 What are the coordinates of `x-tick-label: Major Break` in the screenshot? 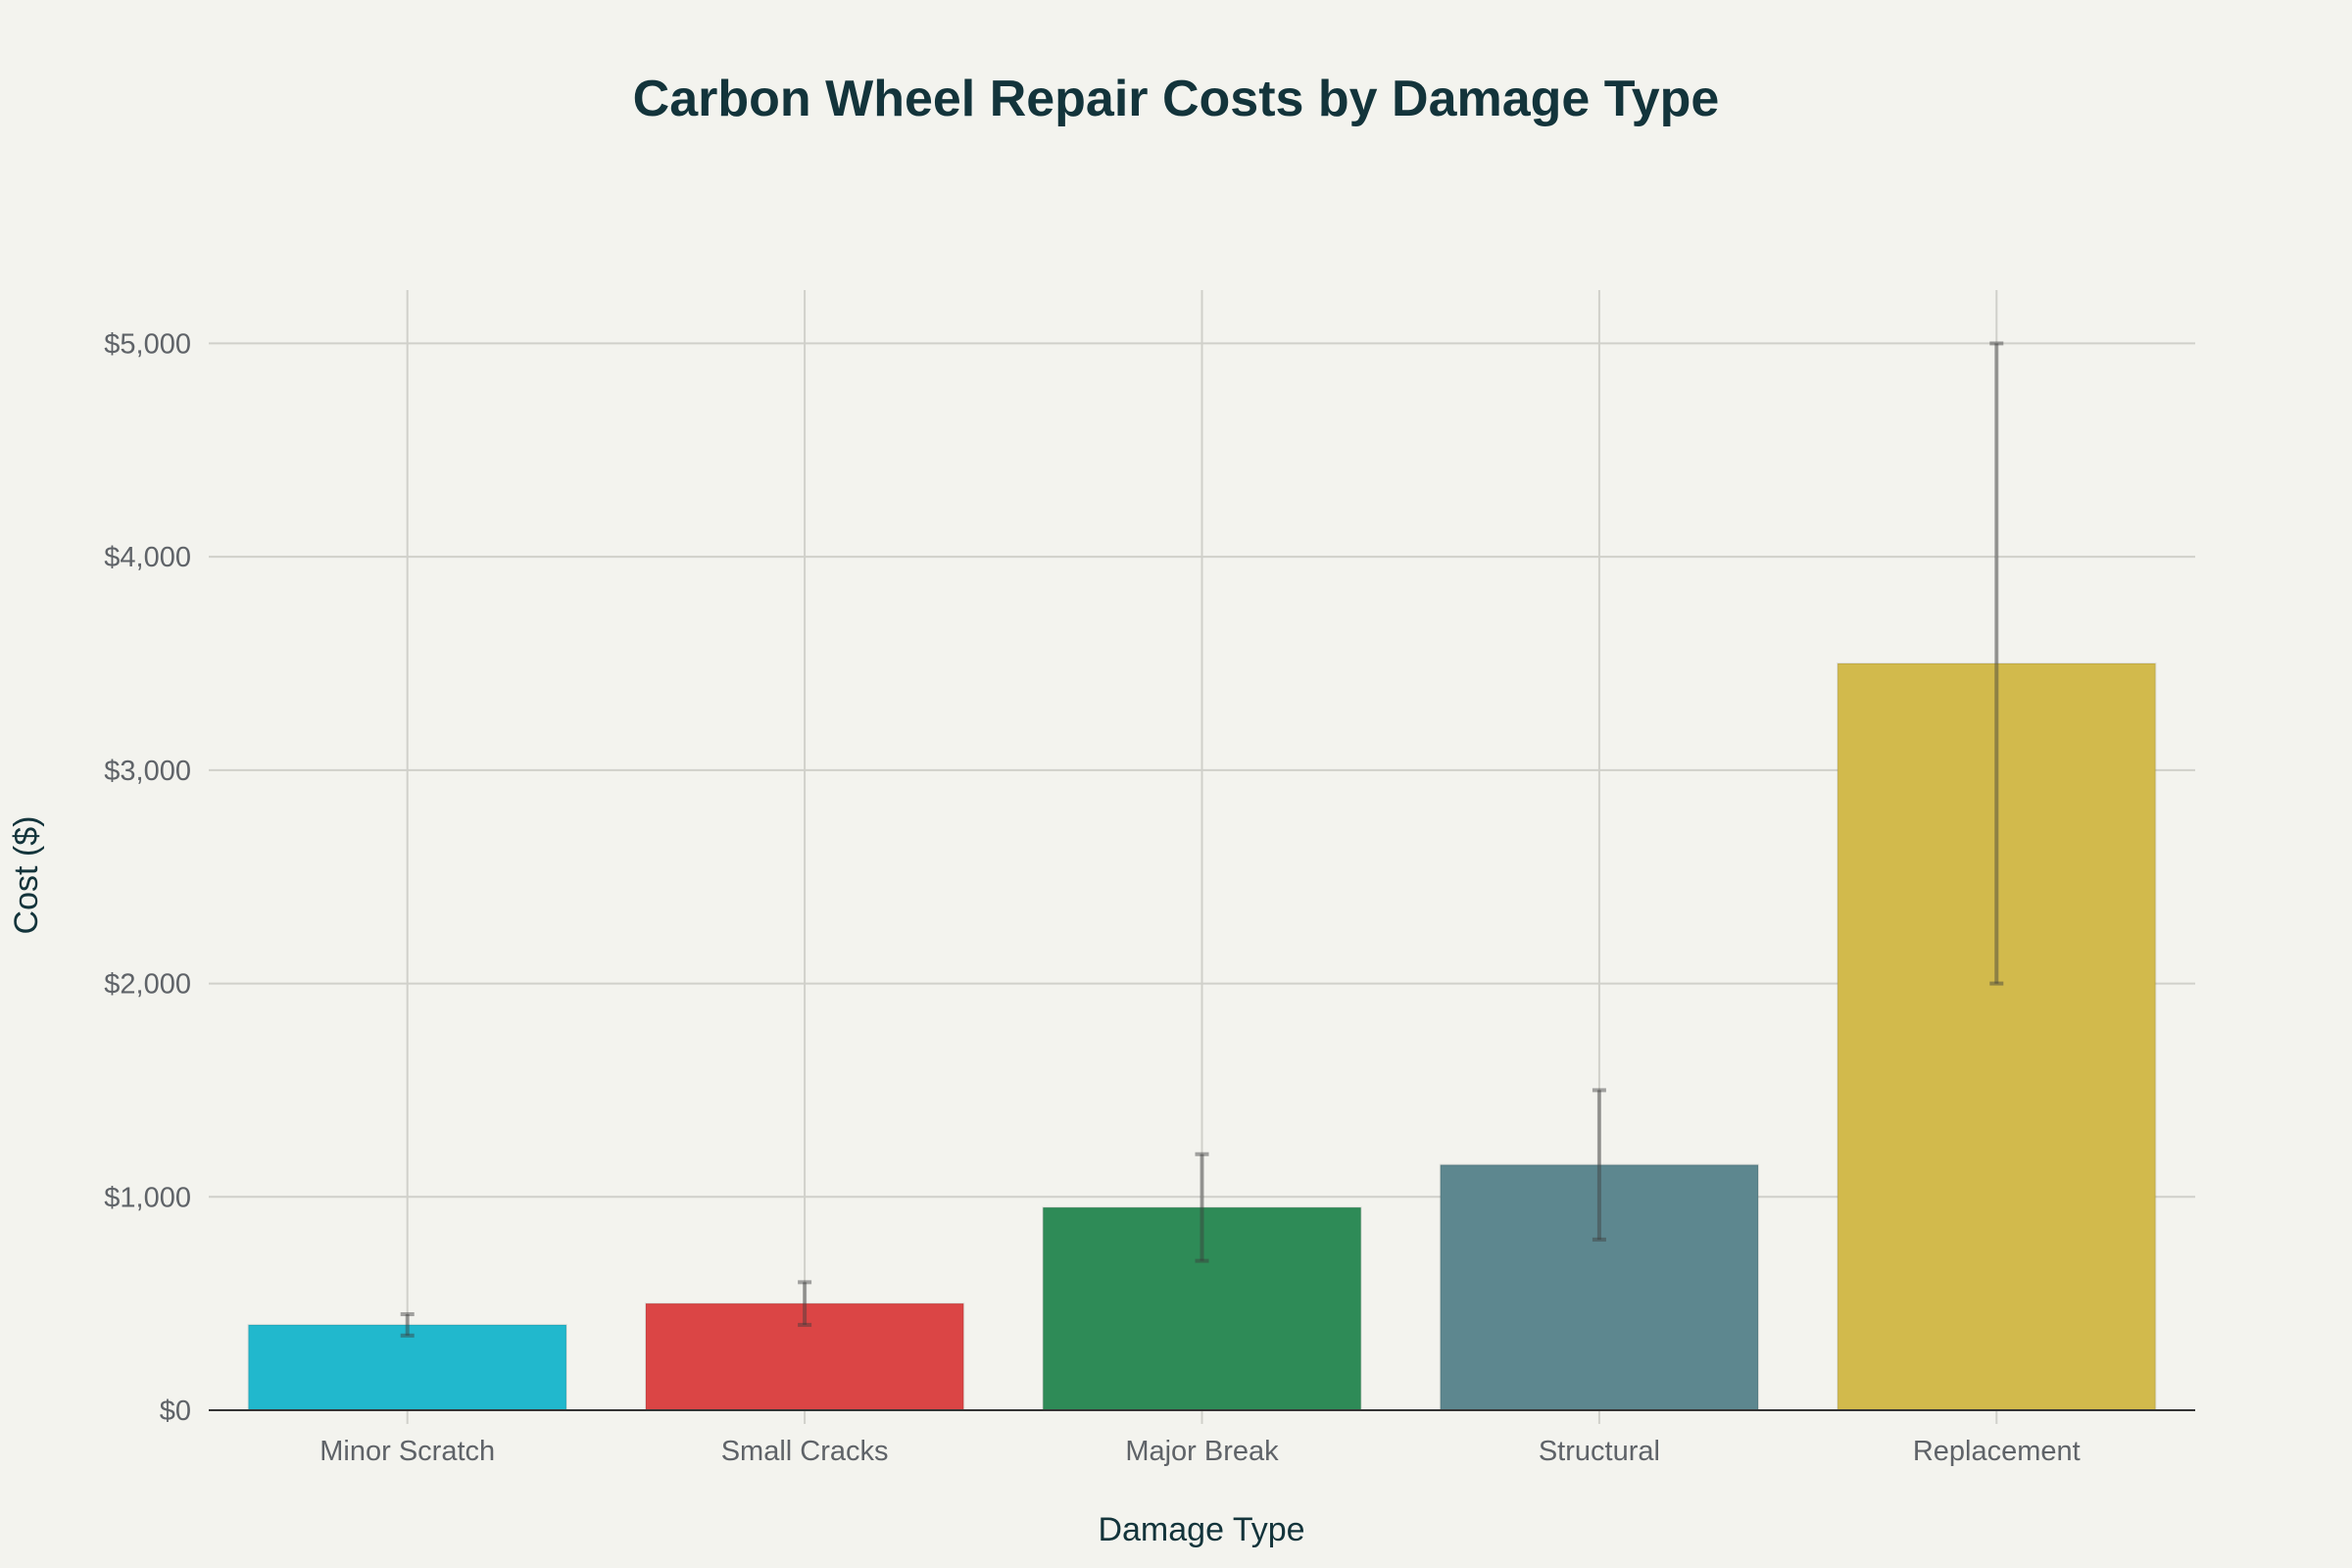 It's located at (1202, 1451).